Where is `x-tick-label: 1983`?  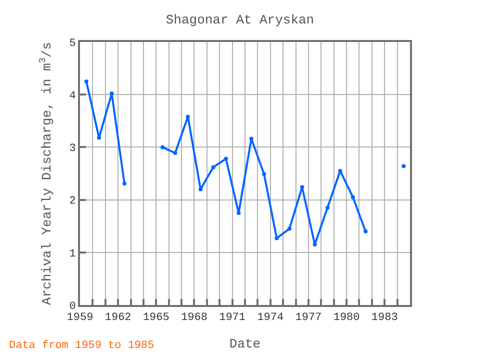
x-tick-label: 1983 is located at coordinates (384, 318).